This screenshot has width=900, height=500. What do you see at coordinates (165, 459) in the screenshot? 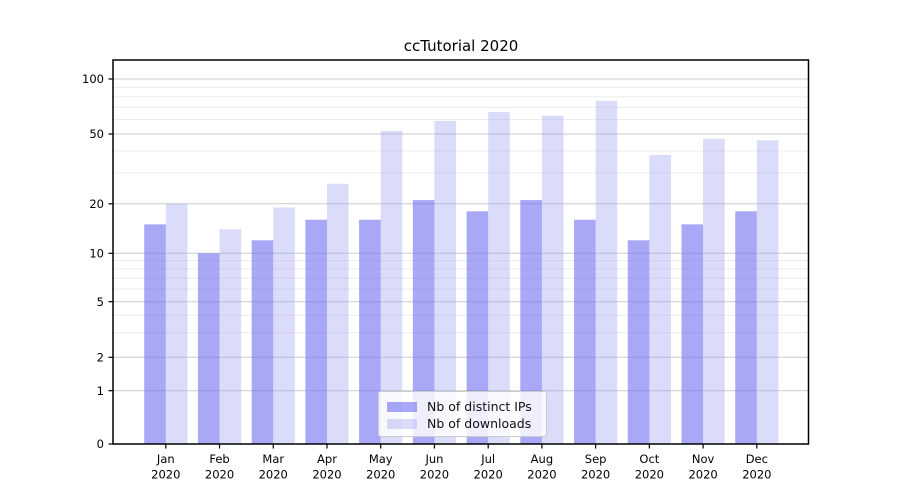
I see `x-tick-label-month: Jan` at bounding box center [165, 459].